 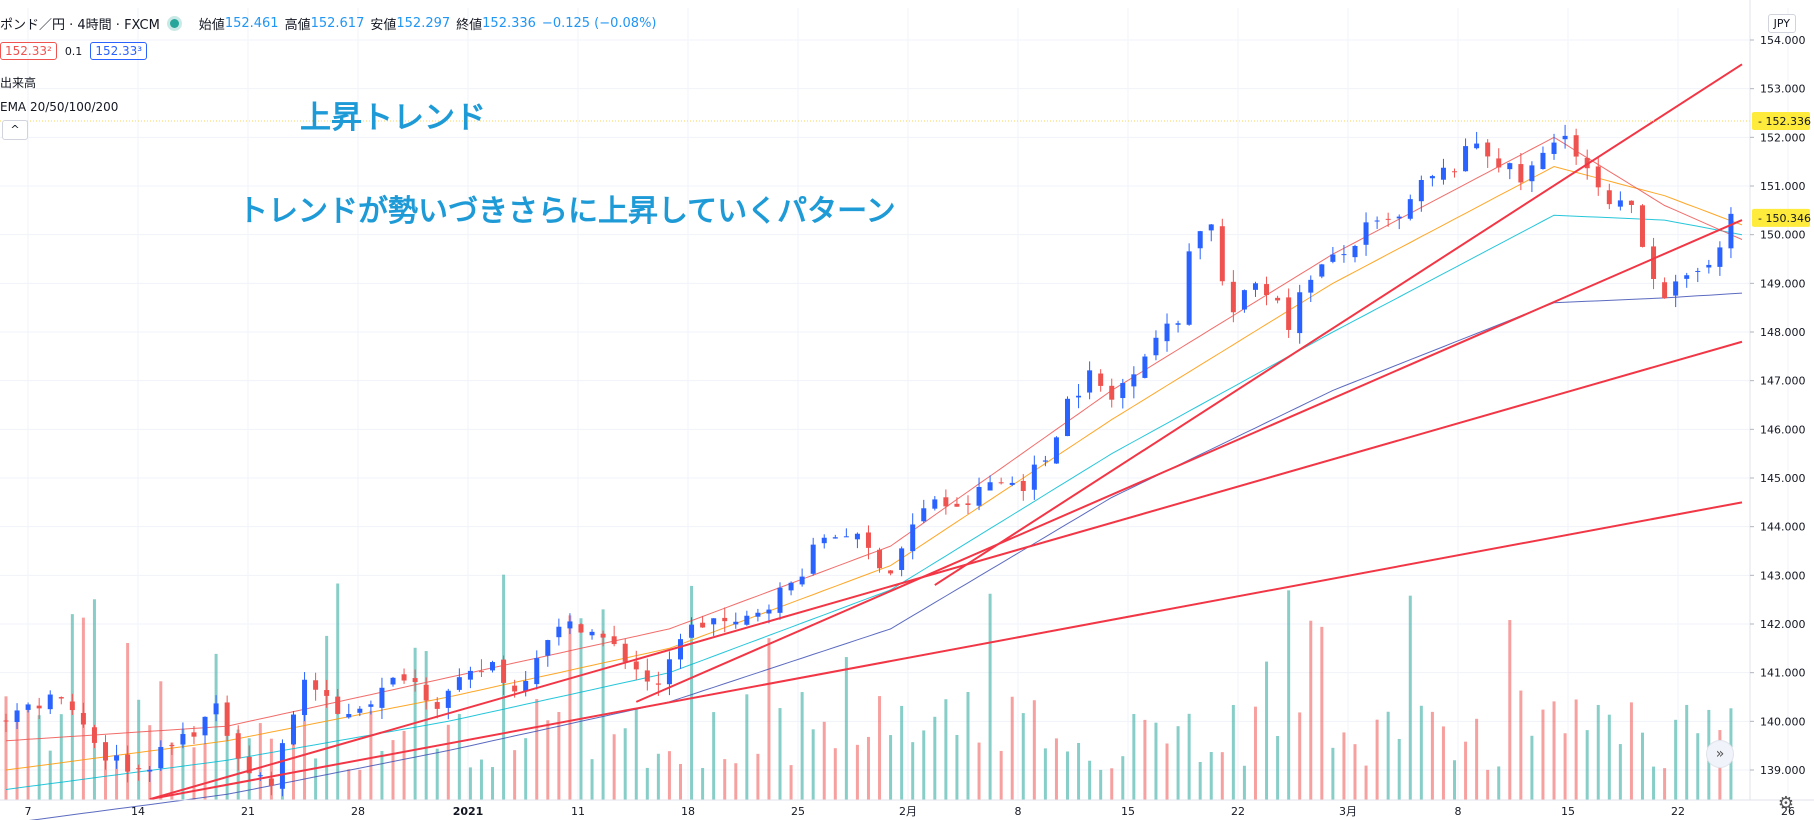 I want to click on time-tick-label: 15, so click(x=1128, y=811).